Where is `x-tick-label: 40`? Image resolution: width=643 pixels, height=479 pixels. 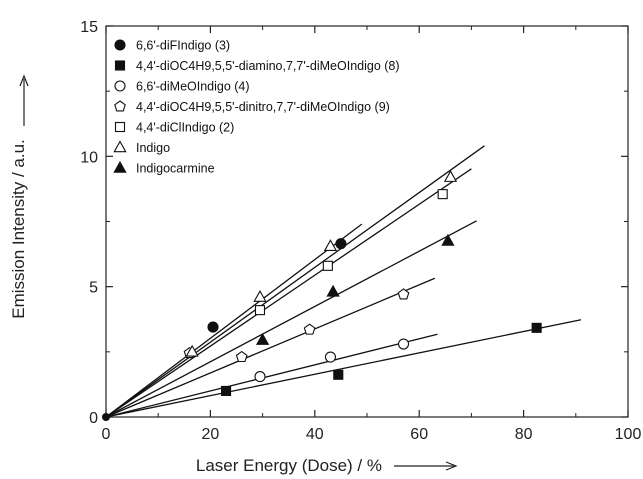
x-tick-label: 40 is located at coordinates (315, 434).